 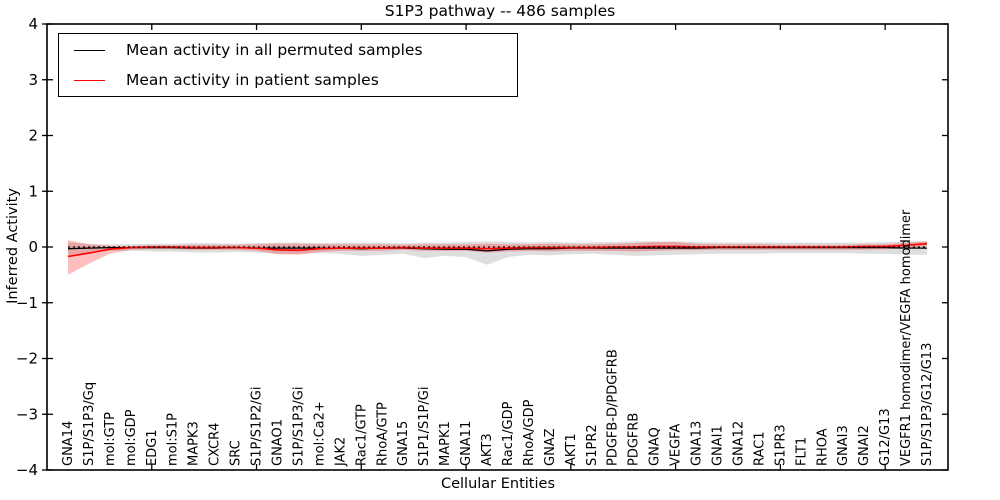 What do you see at coordinates (780, 445) in the screenshot?
I see `x-category-label: S1PR3` at bounding box center [780, 445].